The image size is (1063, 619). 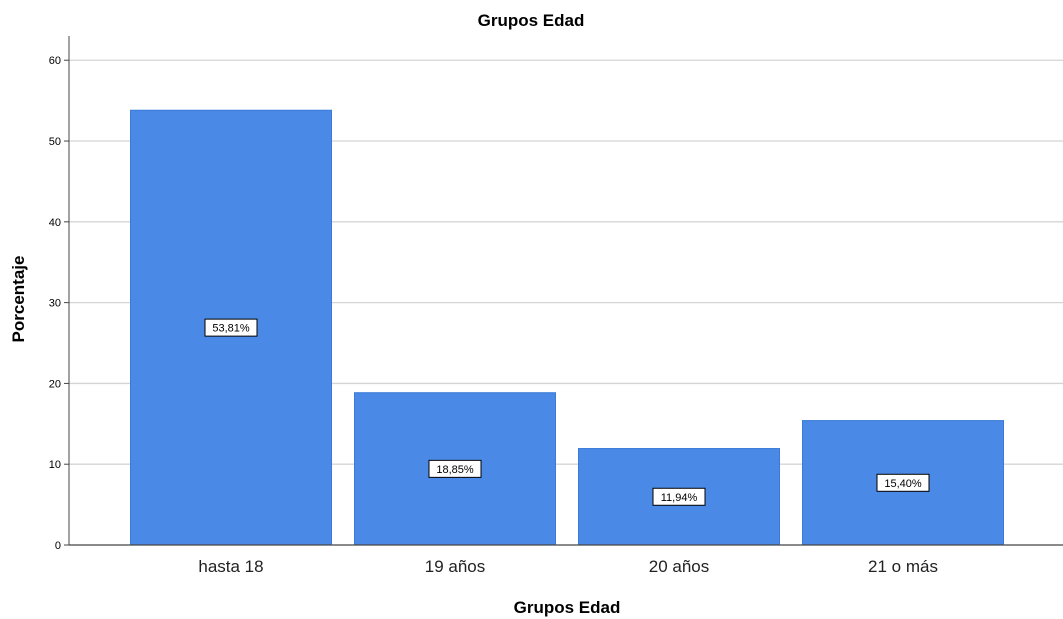 What do you see at coordinates (230, 566) in the screenshot?
I see `x-tick-label: hasta 18` at bounding box center [230, 566].